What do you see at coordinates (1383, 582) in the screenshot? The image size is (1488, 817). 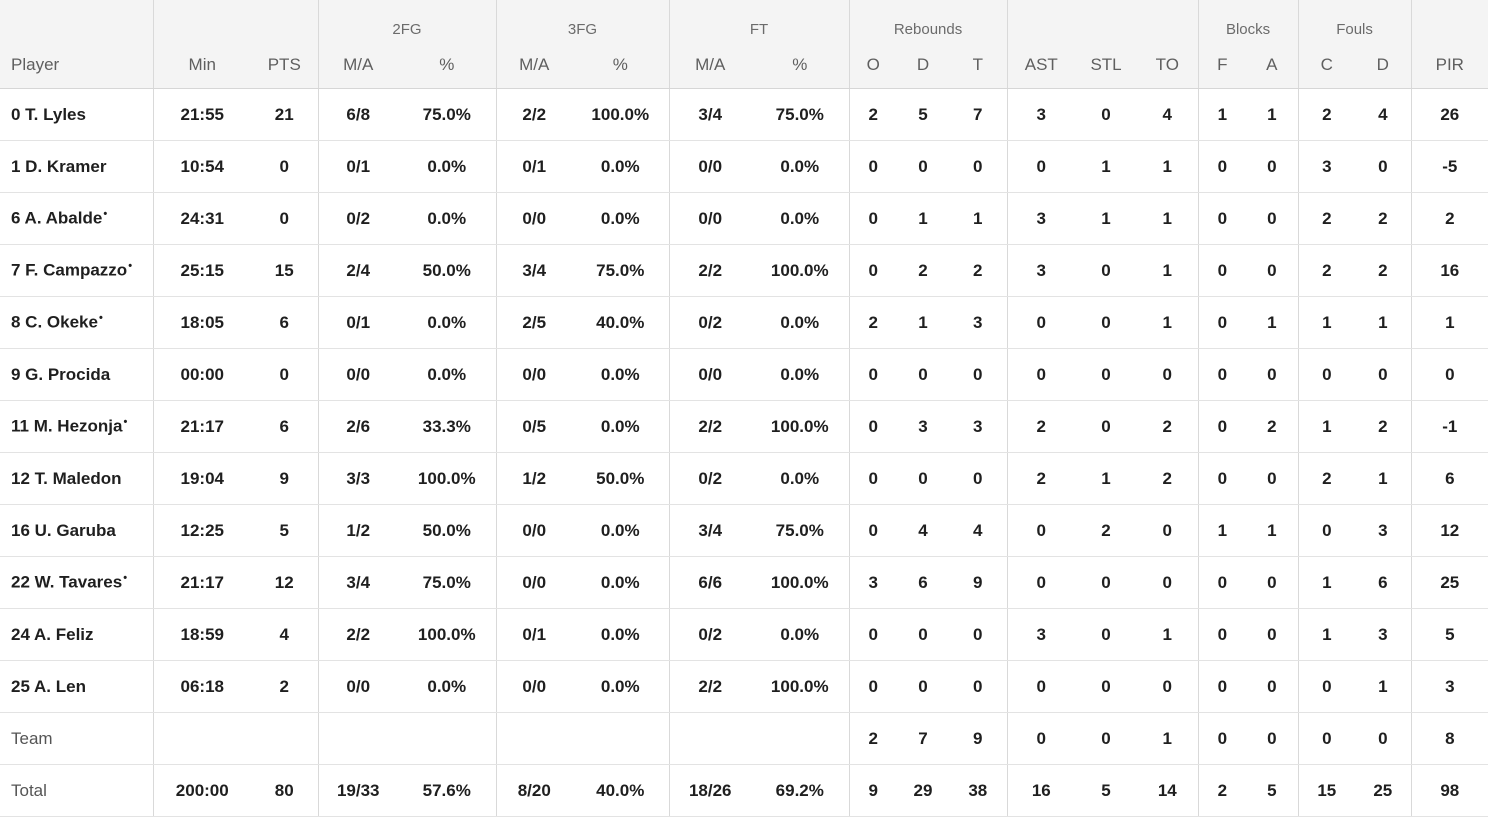 I see `cell-foul-d: 6` at bounding box center [1383, 582].